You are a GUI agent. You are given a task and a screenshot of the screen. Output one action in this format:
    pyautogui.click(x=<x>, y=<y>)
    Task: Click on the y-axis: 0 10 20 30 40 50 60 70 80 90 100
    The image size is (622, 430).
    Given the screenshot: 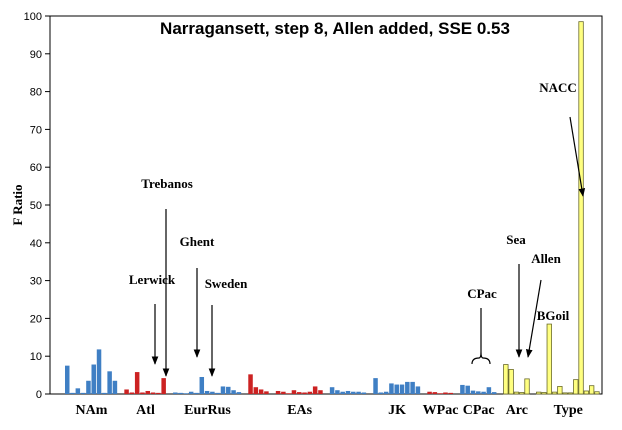 What is the action you would take?
    pyautogui.click(x=37, y=206)
    